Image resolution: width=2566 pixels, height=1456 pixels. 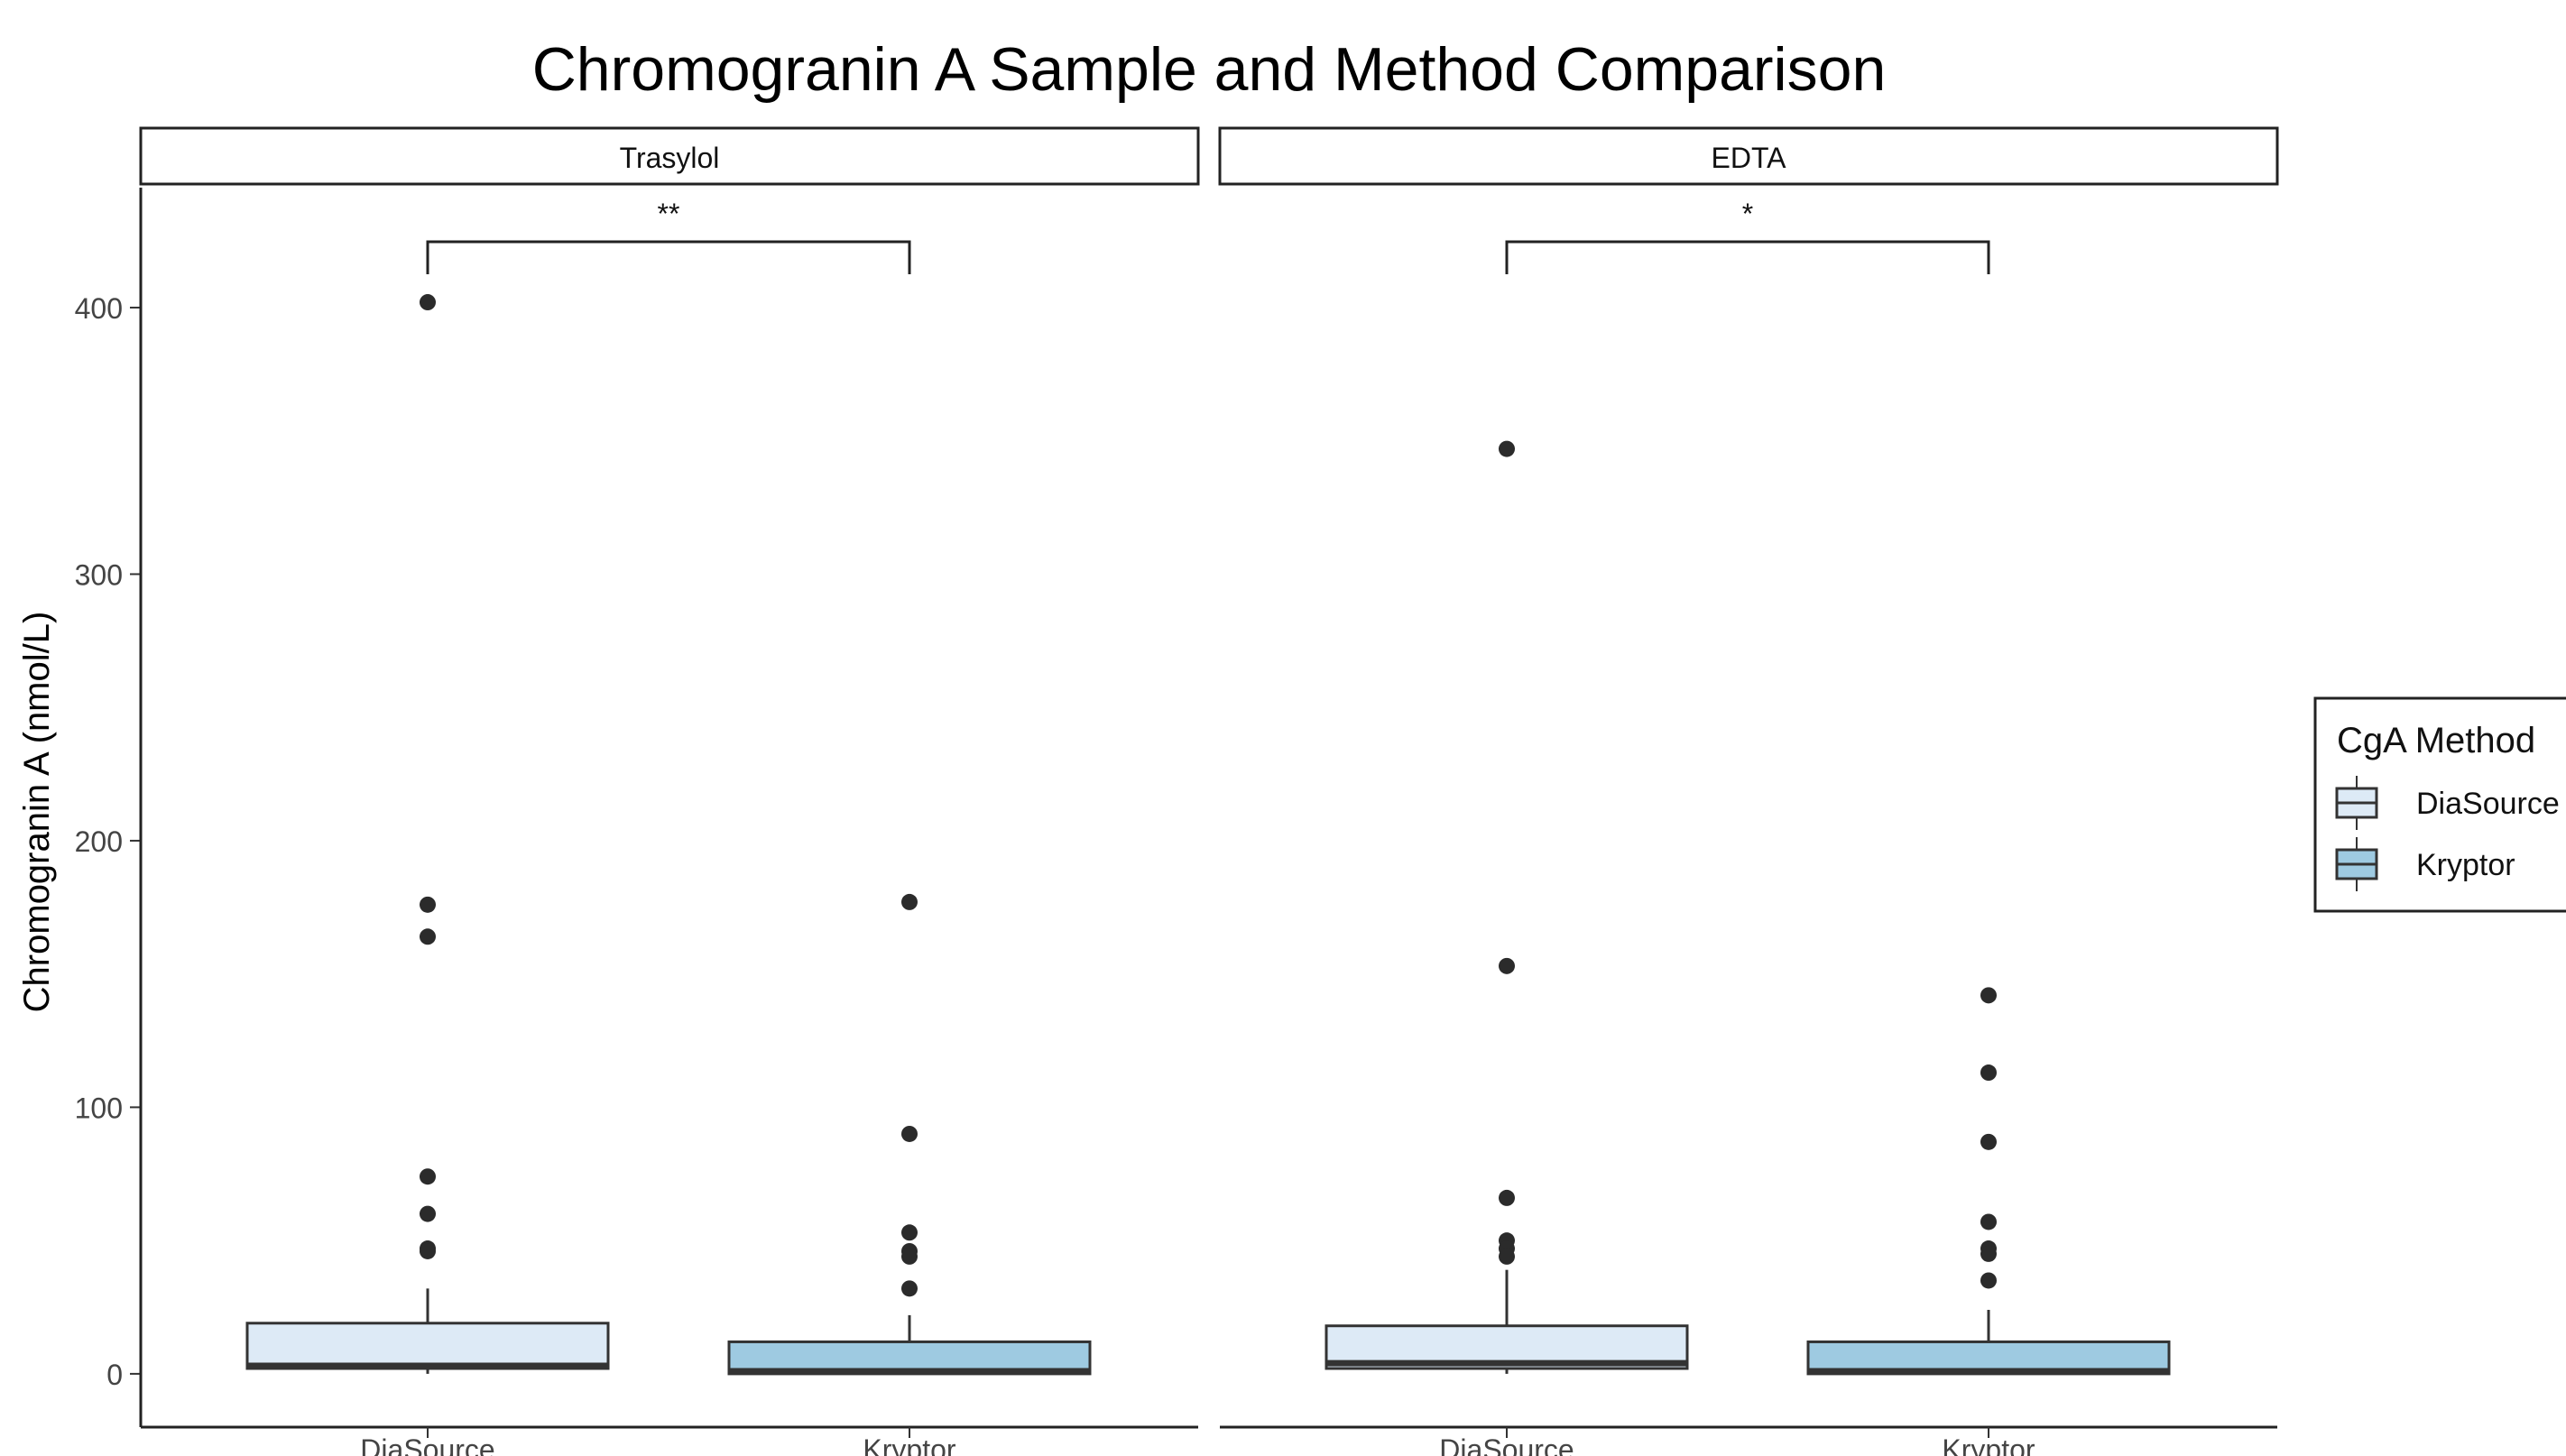 I want to click on legend-title: CgA Method, so click(x=2436, y=740).